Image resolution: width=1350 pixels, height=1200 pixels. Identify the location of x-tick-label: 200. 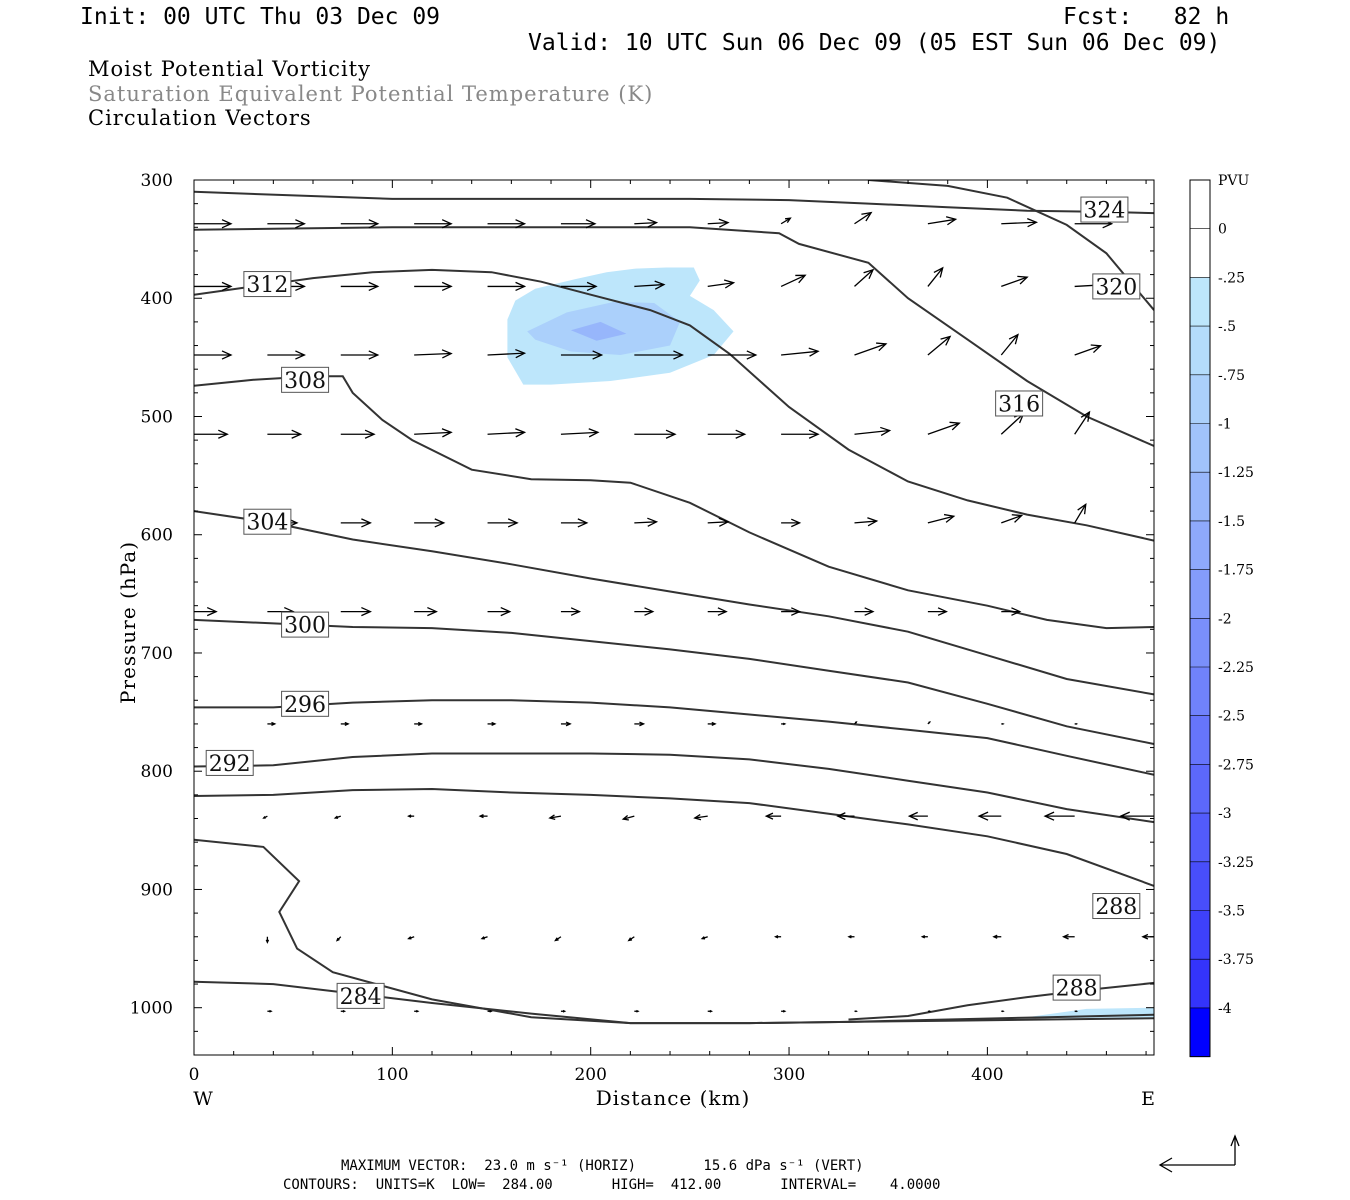
(590, 1075).